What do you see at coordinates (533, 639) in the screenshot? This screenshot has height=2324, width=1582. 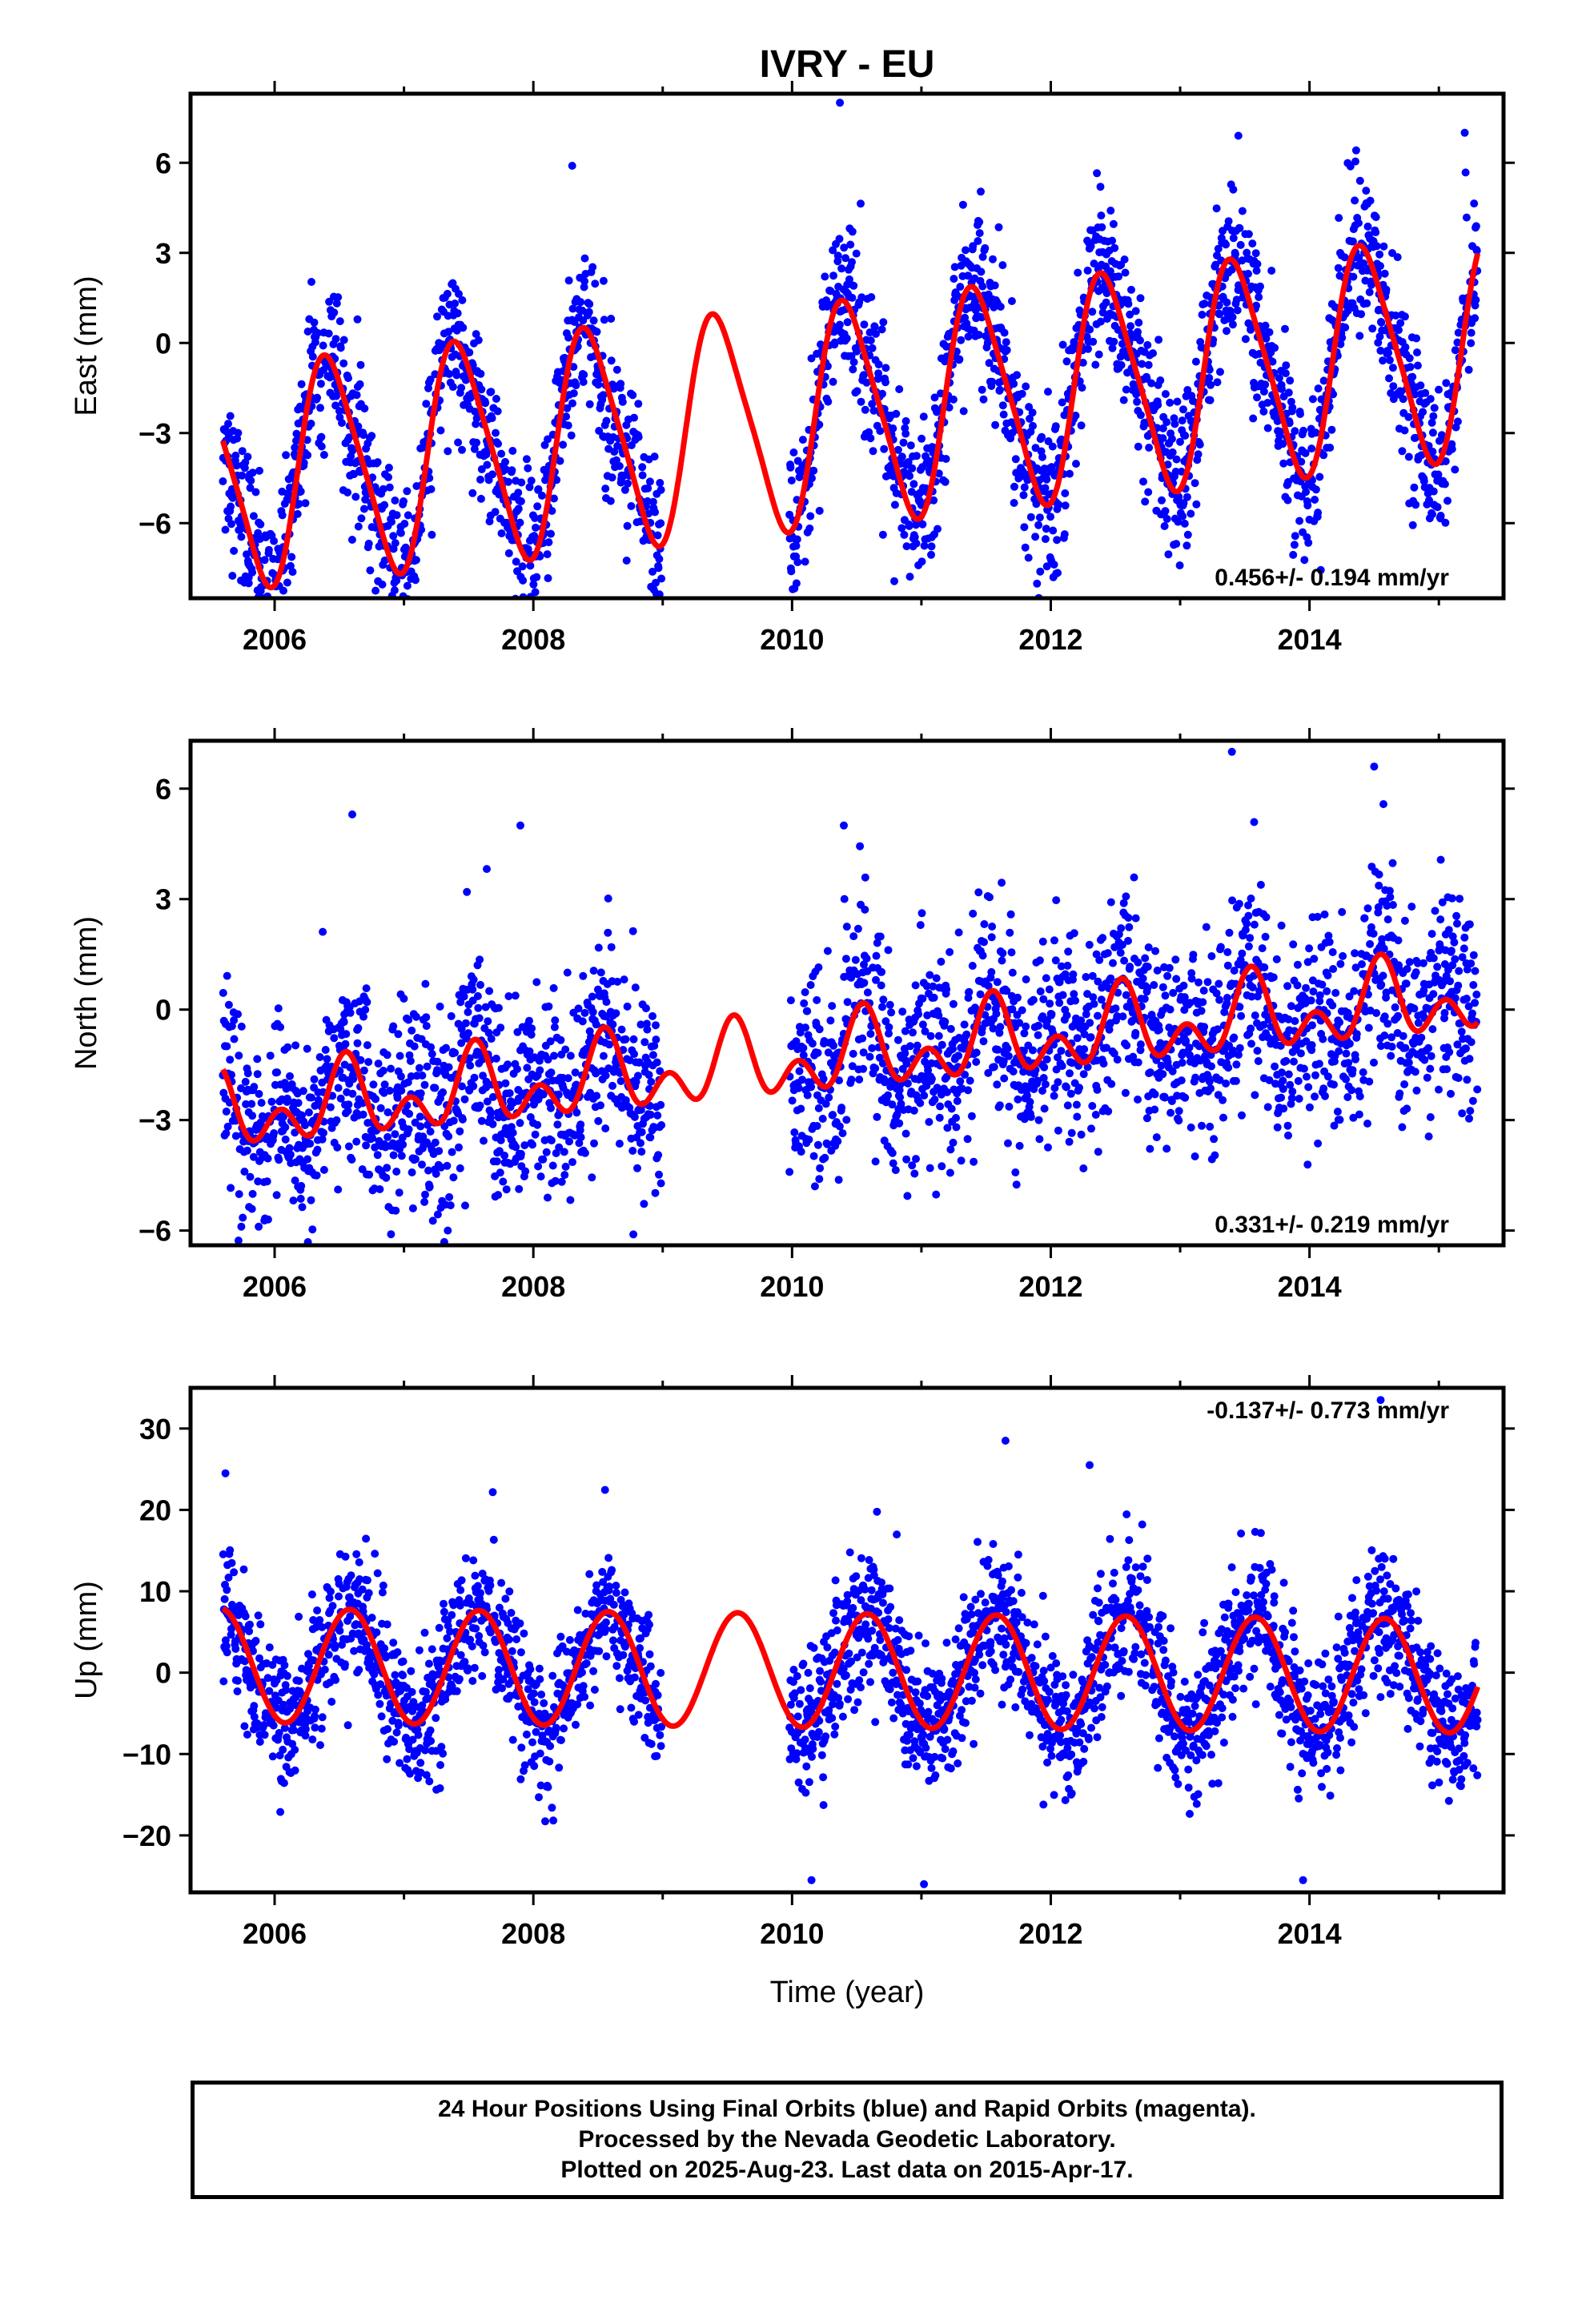 I see `x-tick-label: 2008` at bounding box center [533, 639].